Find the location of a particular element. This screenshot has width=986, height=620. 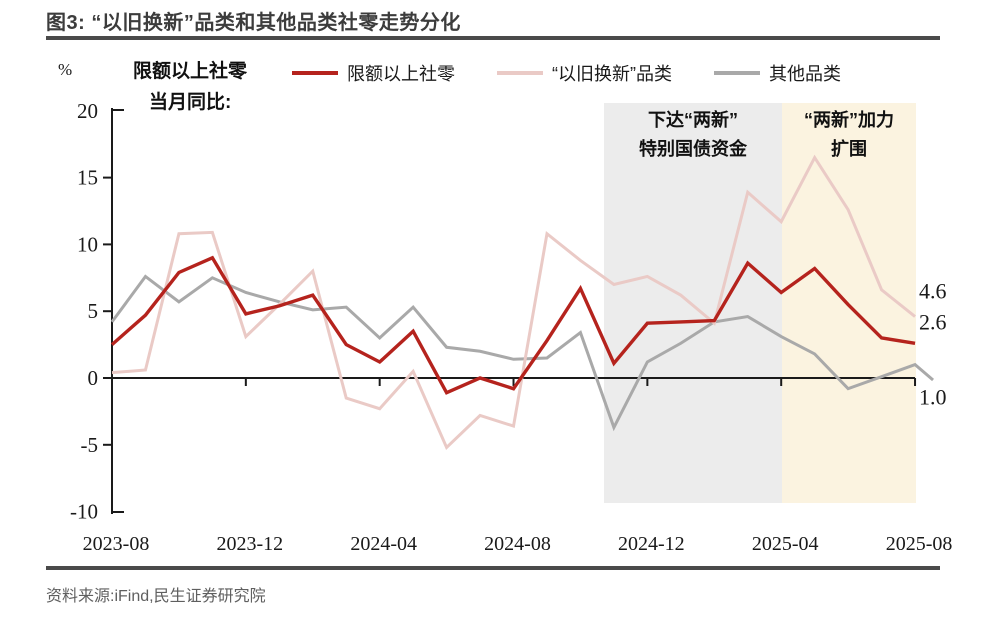

title-underline is located at coordinates (493, 38).